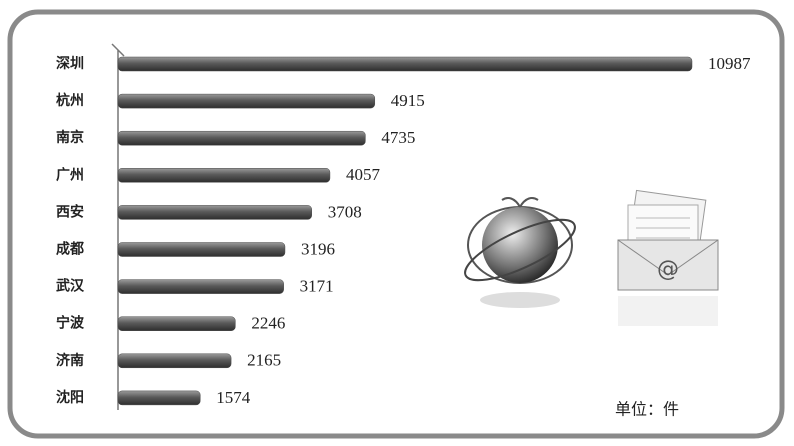 The width and height of the screenshot is (794, 446). I want to click on category-label: 杭州, so click(70, 100).